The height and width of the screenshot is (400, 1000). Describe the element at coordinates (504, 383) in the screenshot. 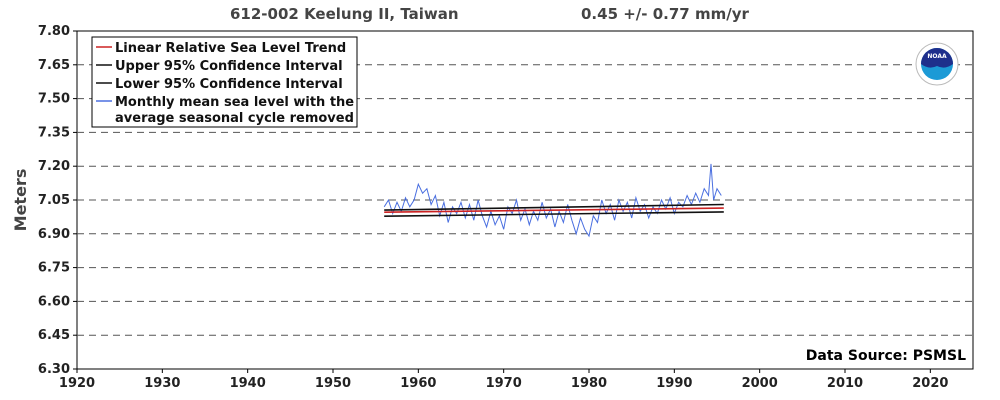

I see `x-tick-label: 1970` at that location.